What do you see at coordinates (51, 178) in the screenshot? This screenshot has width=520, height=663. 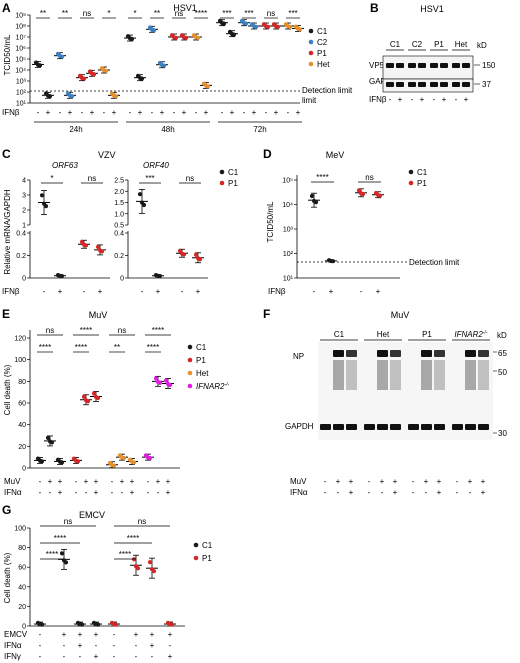 I see `sig-label: *` at bounding box center [51, 178].